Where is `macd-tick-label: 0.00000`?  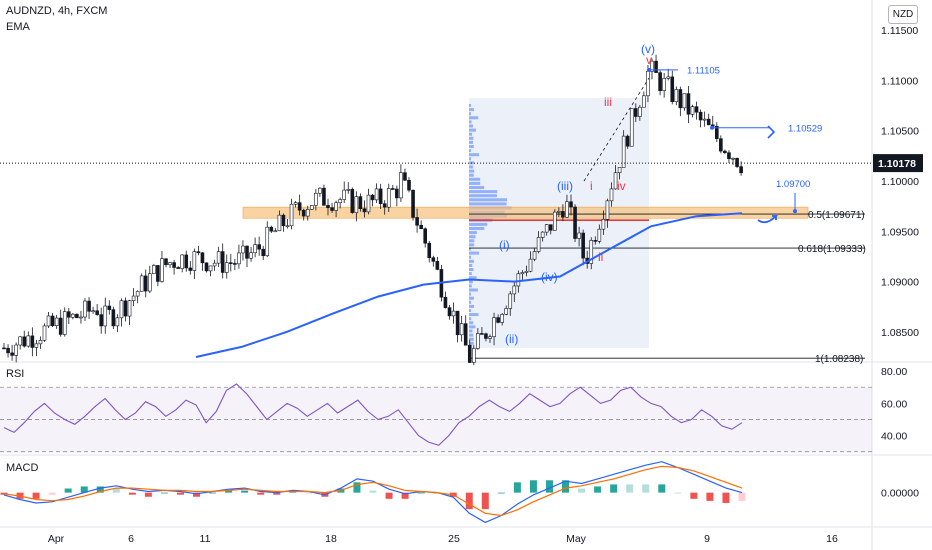
macd-tick-label: 0.00000 is located at coordinates (900, 494).